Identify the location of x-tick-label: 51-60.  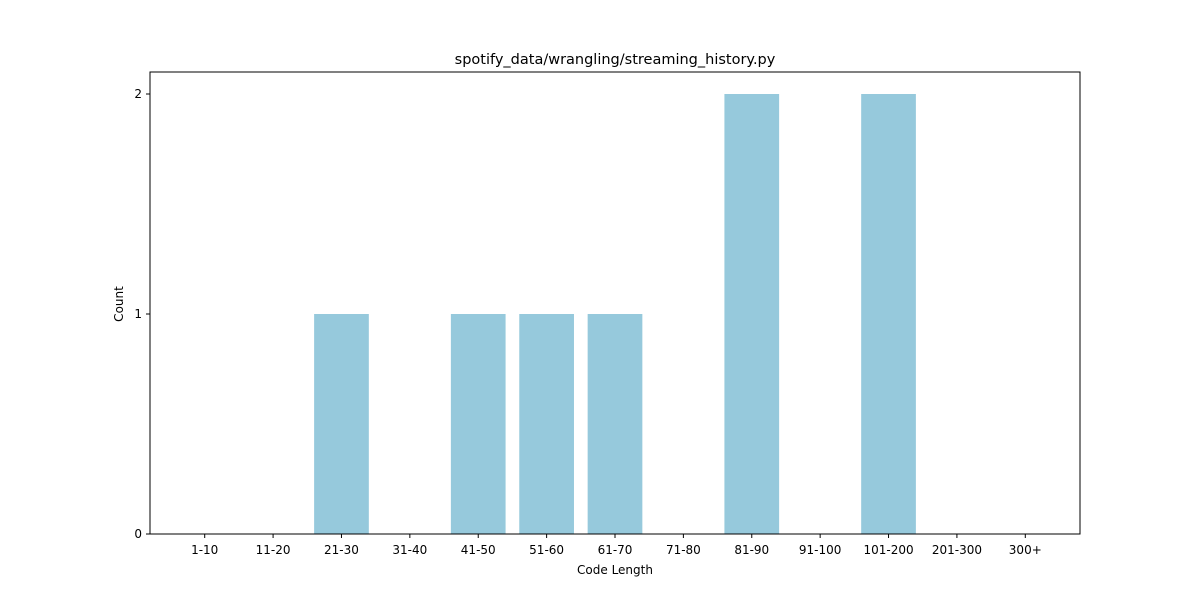
(546, 550).